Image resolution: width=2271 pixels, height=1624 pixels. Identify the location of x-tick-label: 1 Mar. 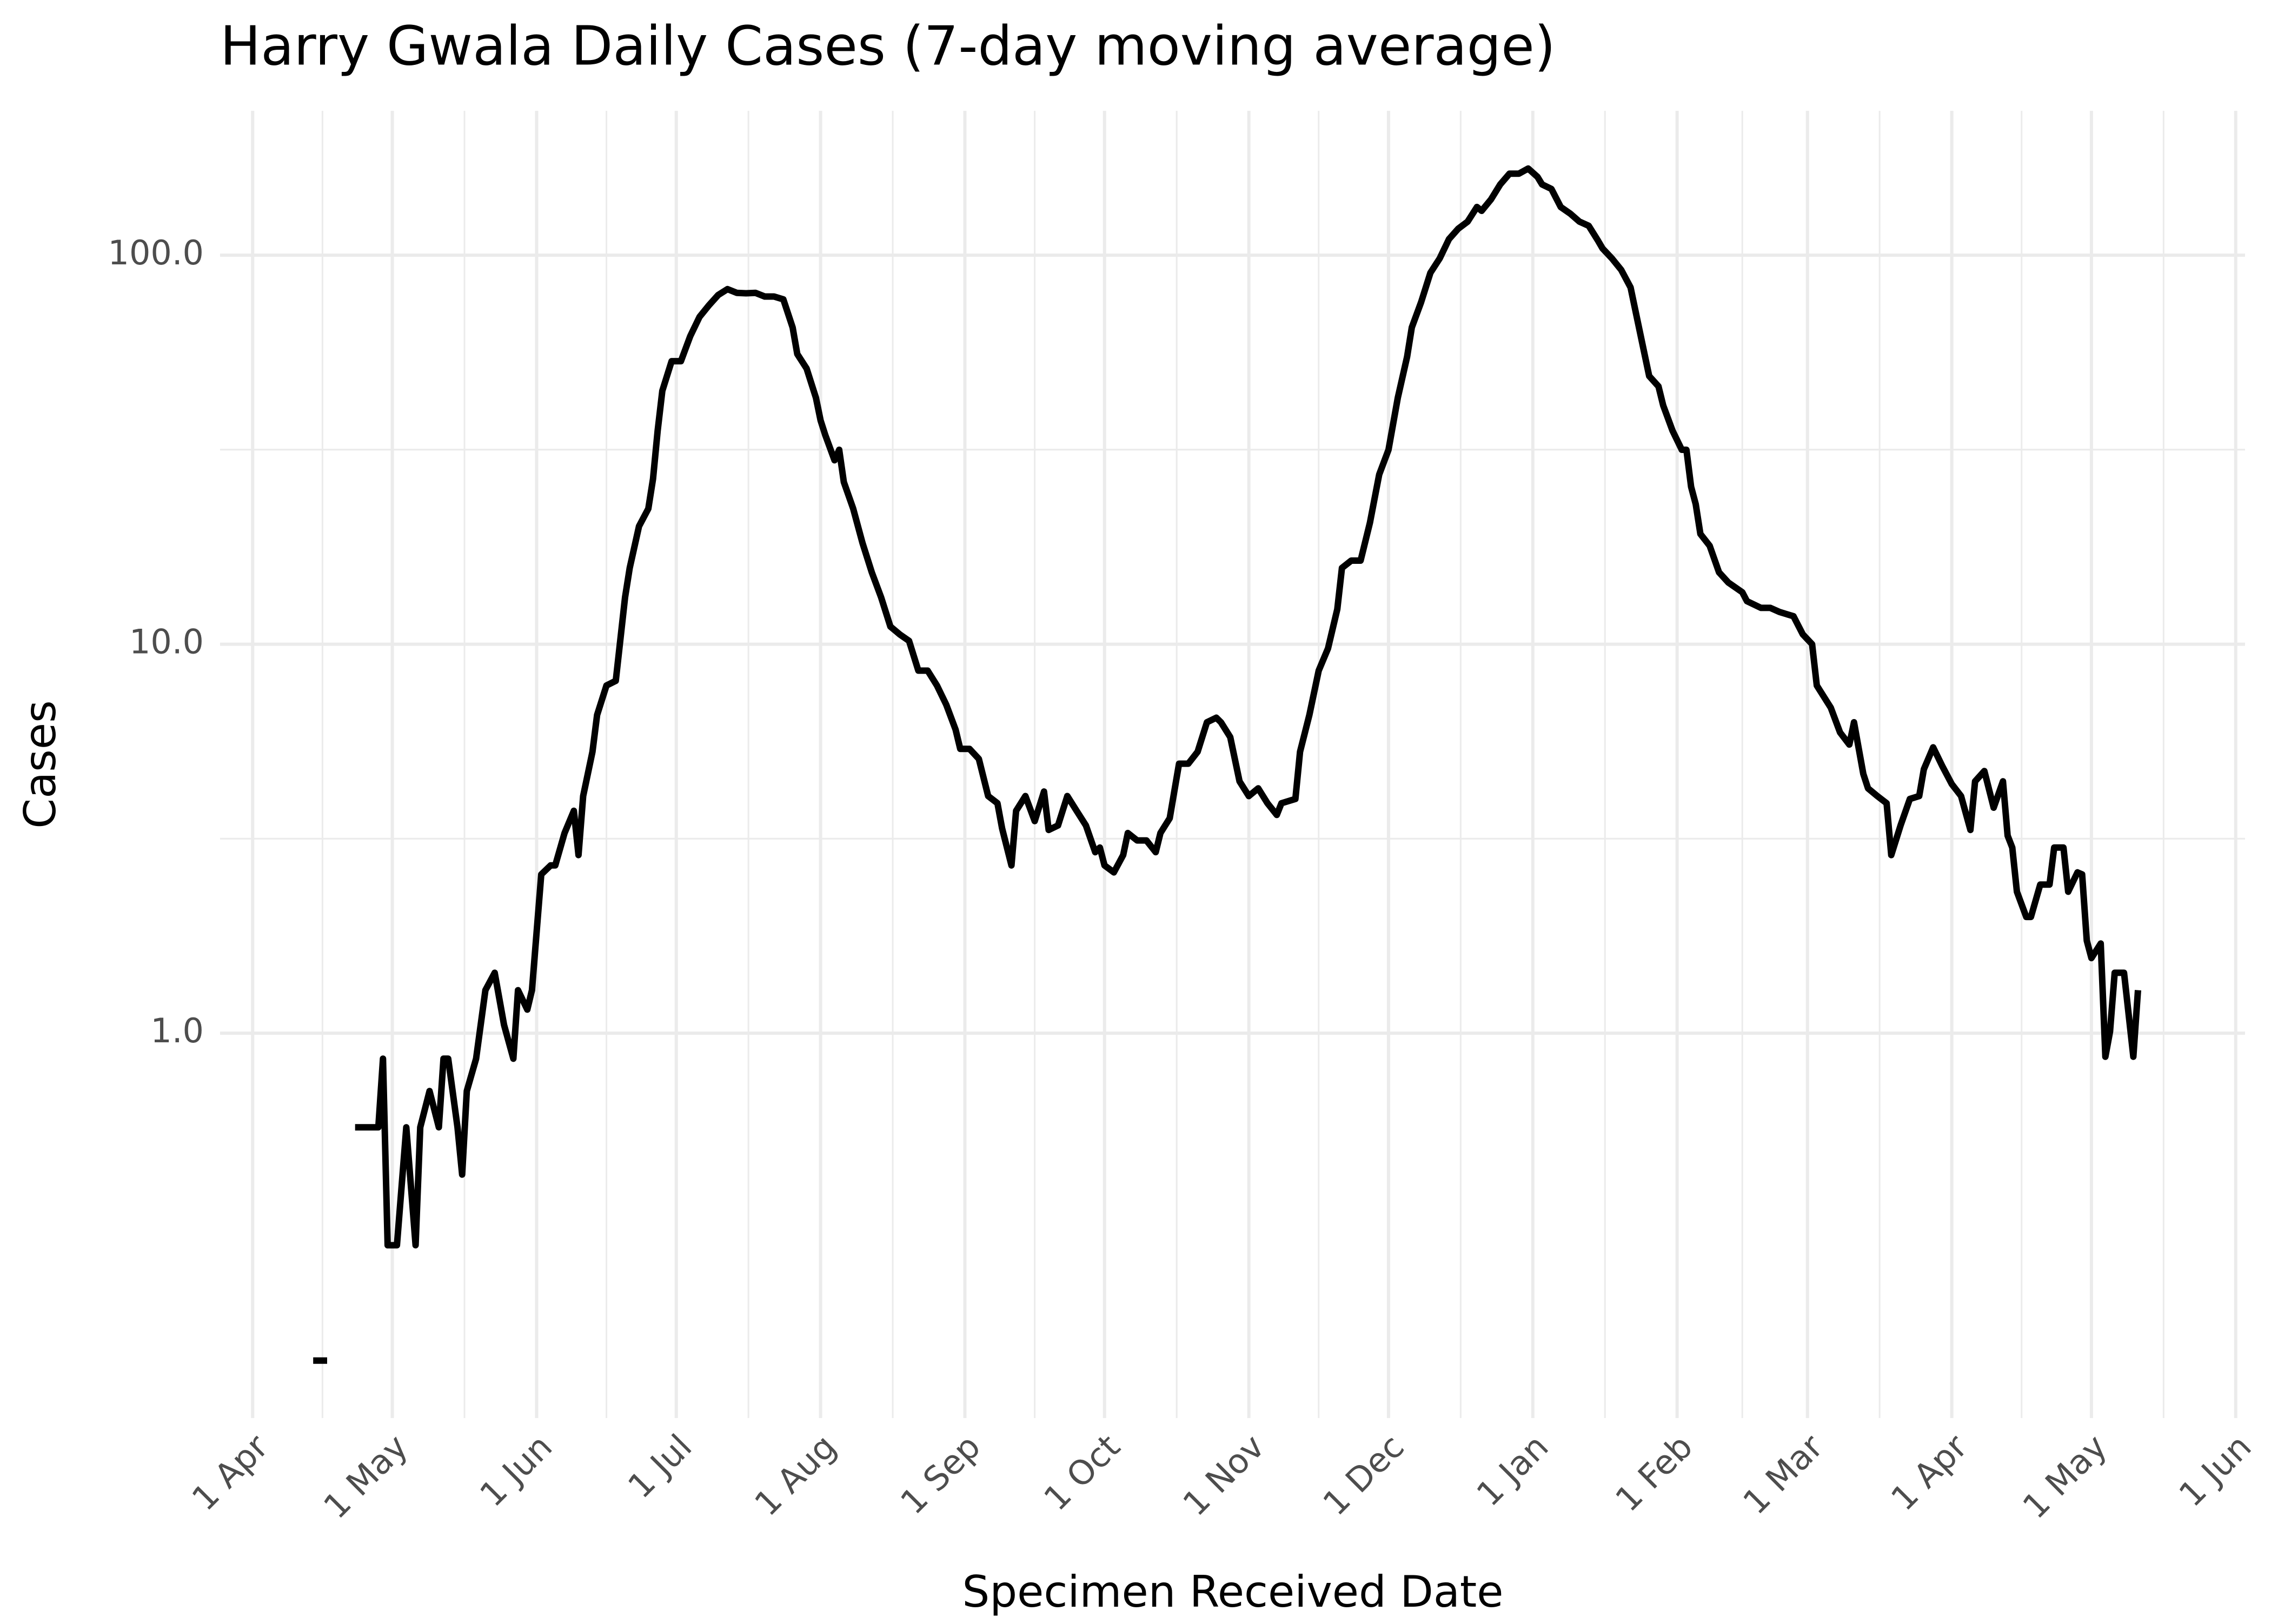
(1783, 1474).